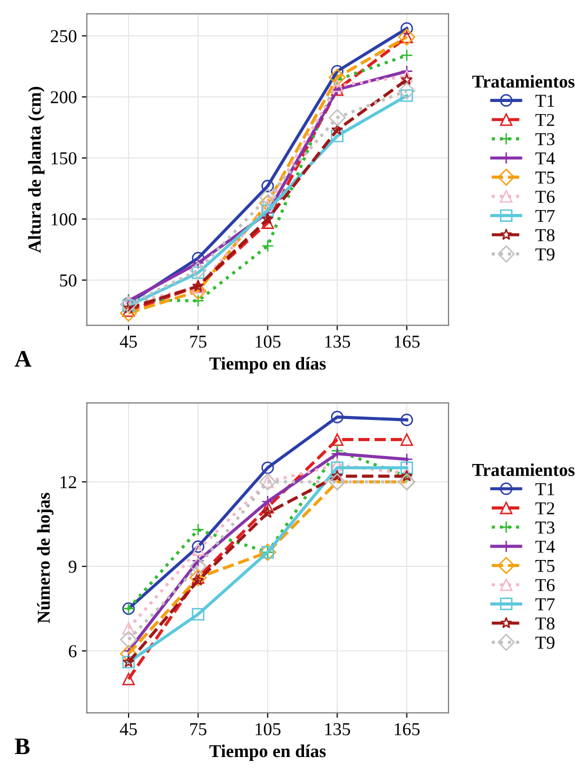  Describe the element at coordinates (64, 158) in the screenshot. I see `y-tick-label: 150` at that location.